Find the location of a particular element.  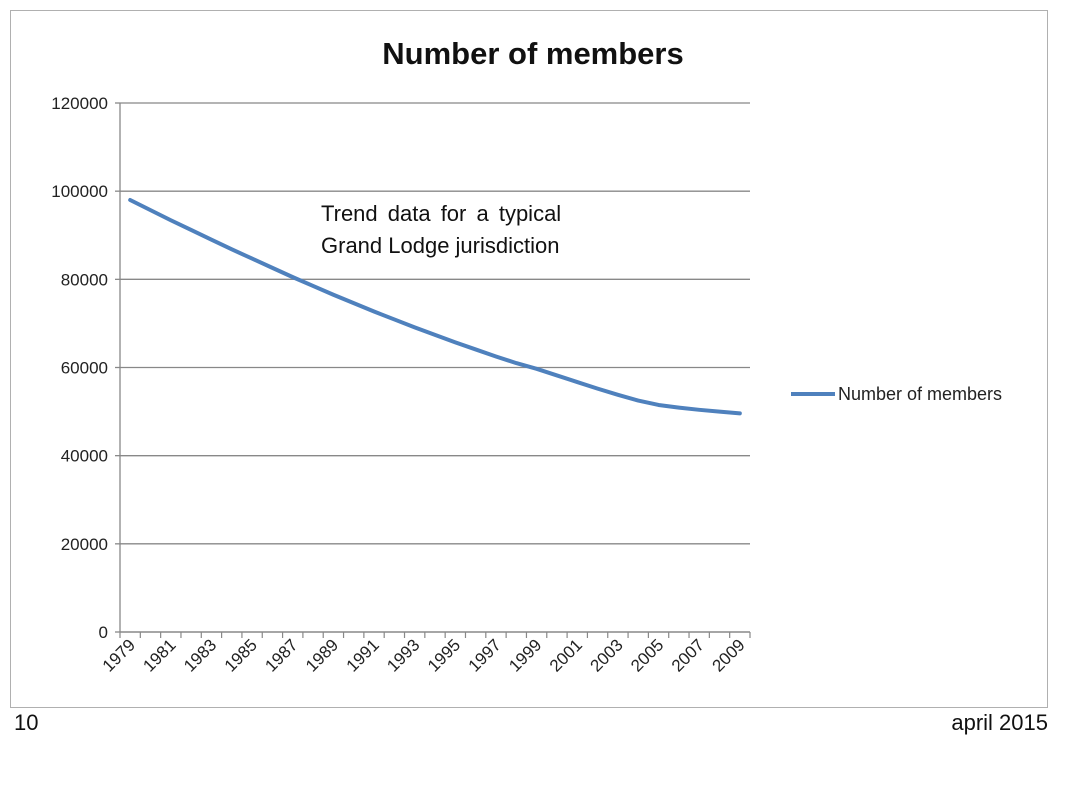

x-tick-label: 1985 is located at coordinates (241, 655).